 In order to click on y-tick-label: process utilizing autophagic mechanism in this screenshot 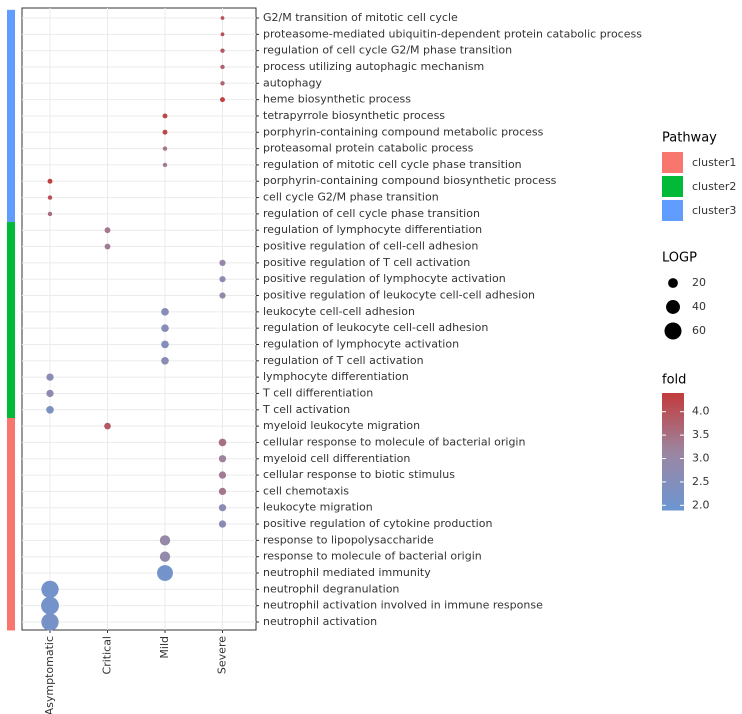, I will do `click(373, 66)`.